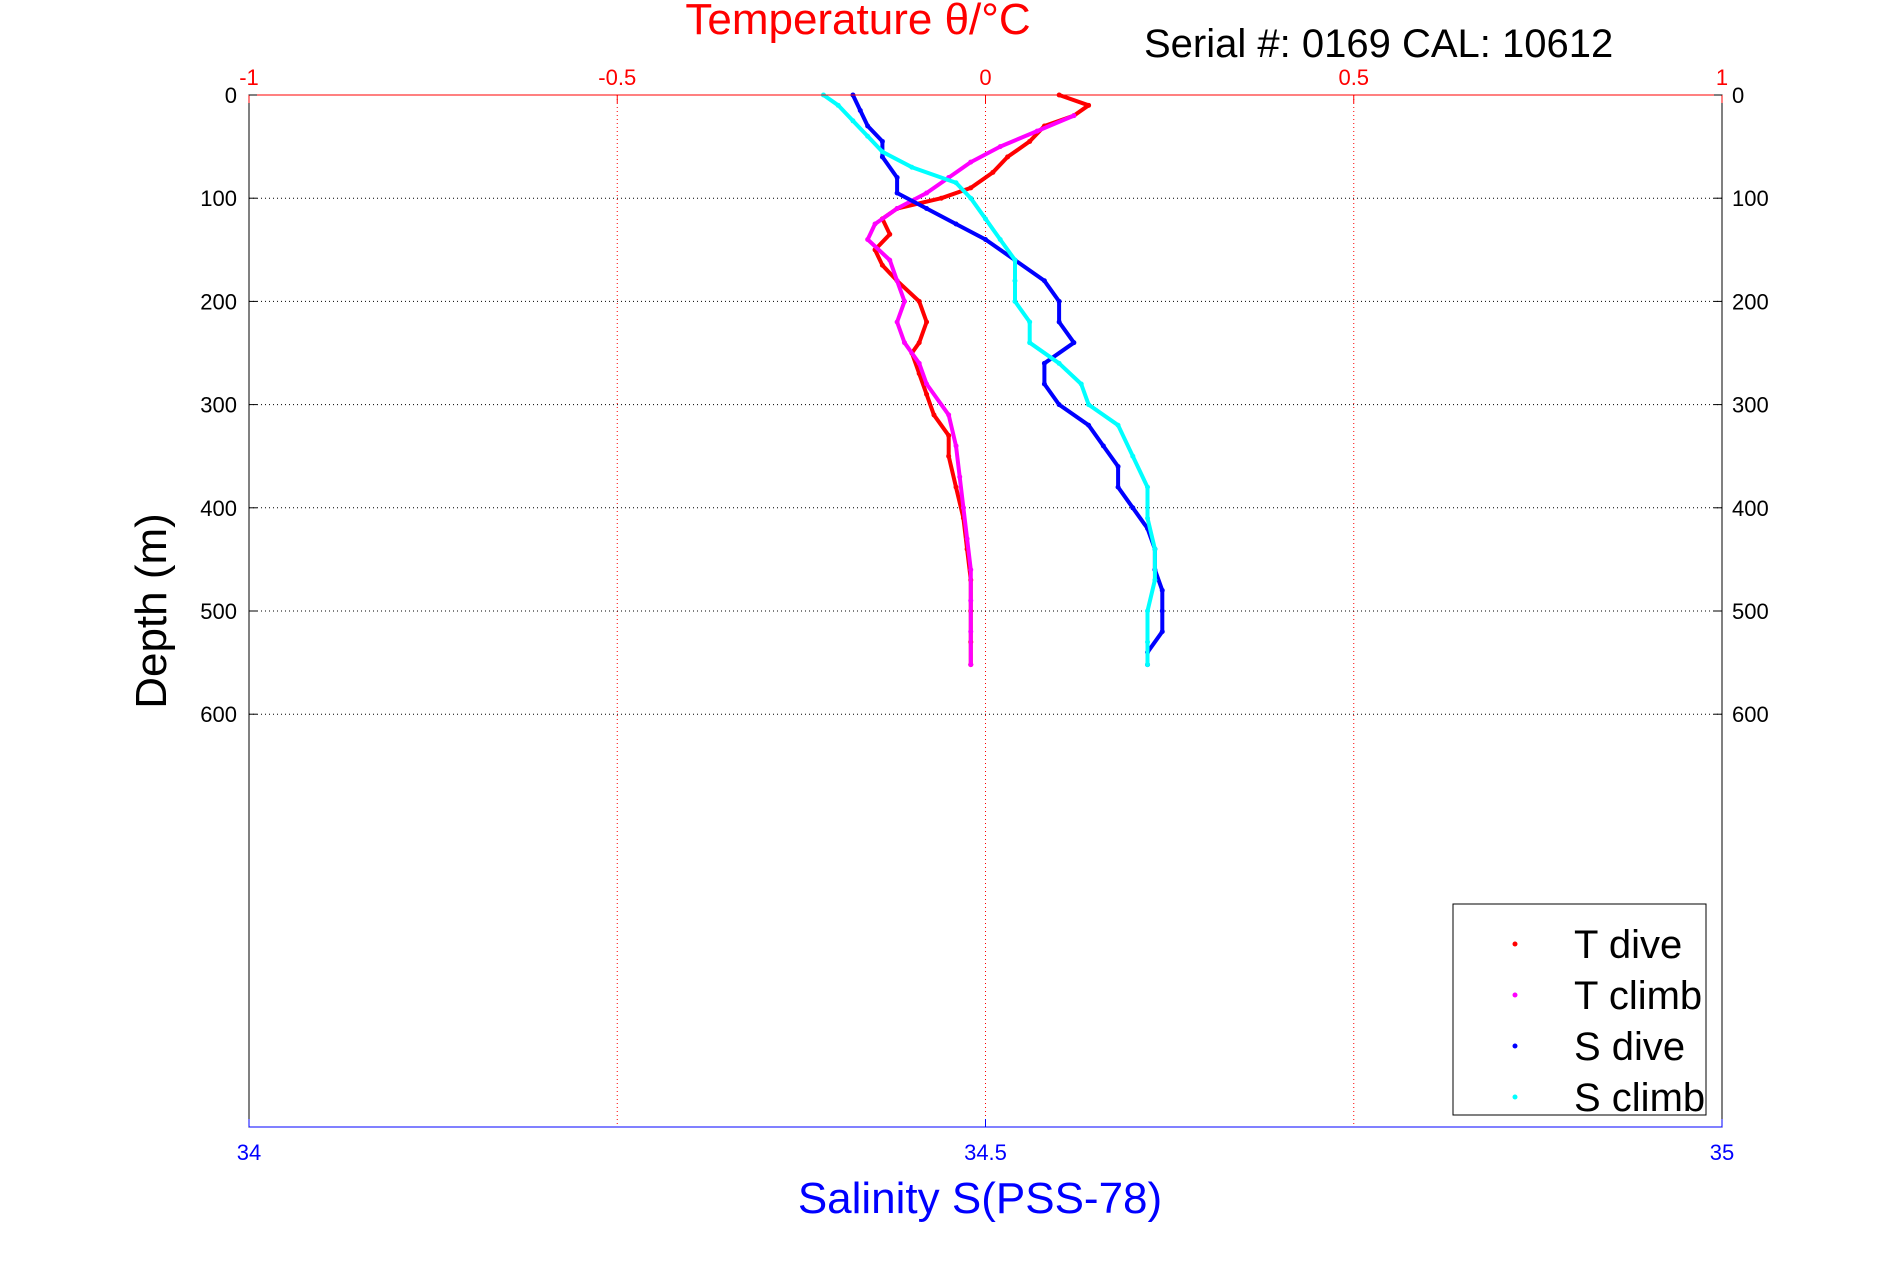 The width and height of the screenshot is (1891, 1262). Describe the element at coordinates (231, 95) in the screenshot. I see `y-axis-tick-label-left: 0` at that location.